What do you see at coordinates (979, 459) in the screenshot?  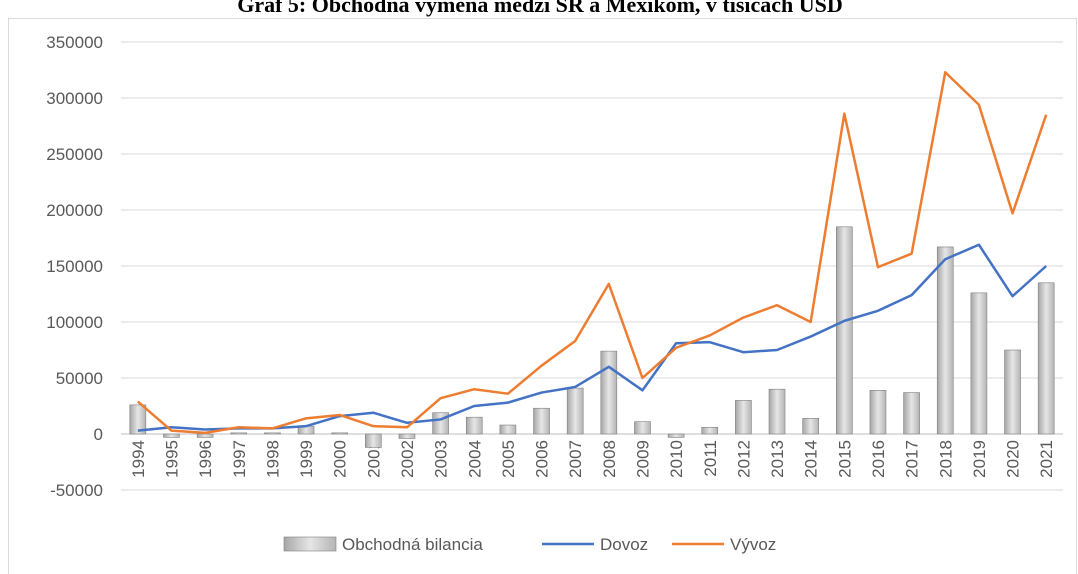 I see `x-tick-label: 2019` at bounding box center [979, 459].